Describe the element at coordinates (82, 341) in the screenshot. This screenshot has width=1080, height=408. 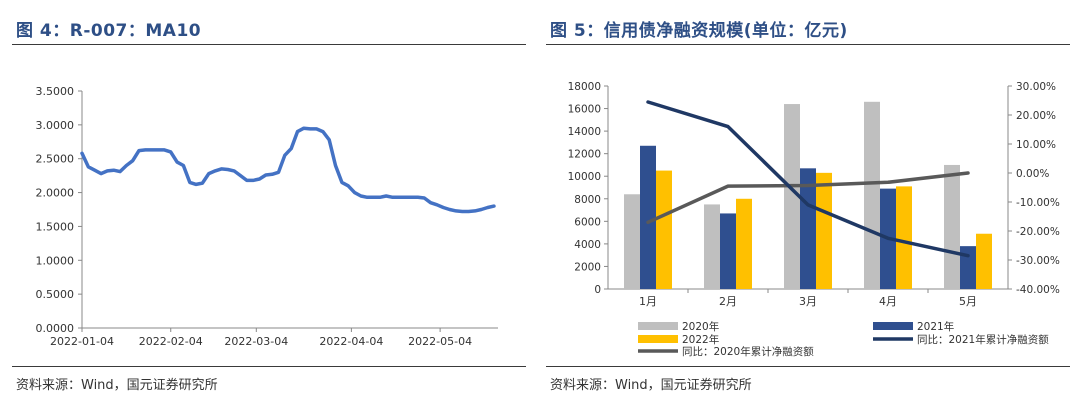
I see `x-tick-label: 2022-01-04` at that location.